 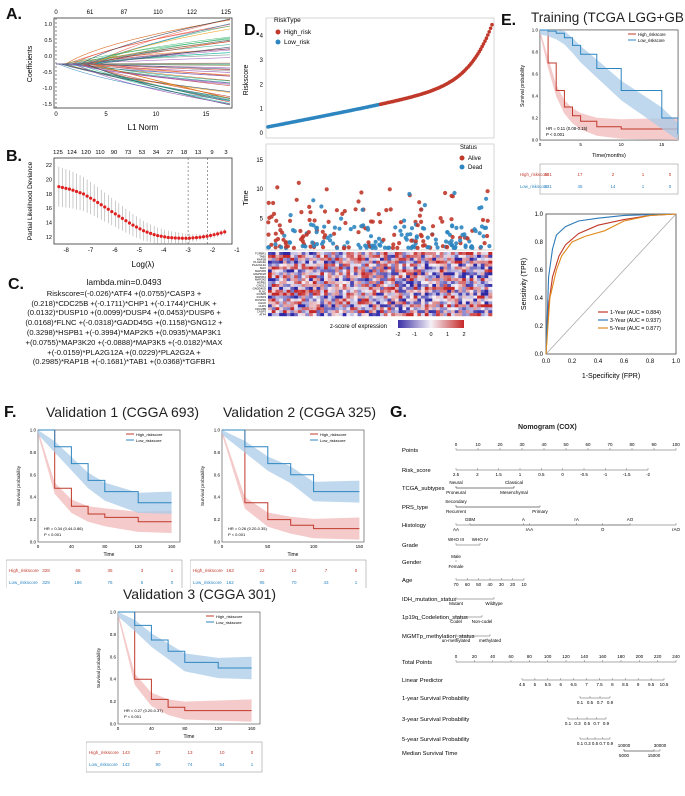 I want to click on nomogram-row-label: TCGA_subtypes, so click(x=423, y=489).